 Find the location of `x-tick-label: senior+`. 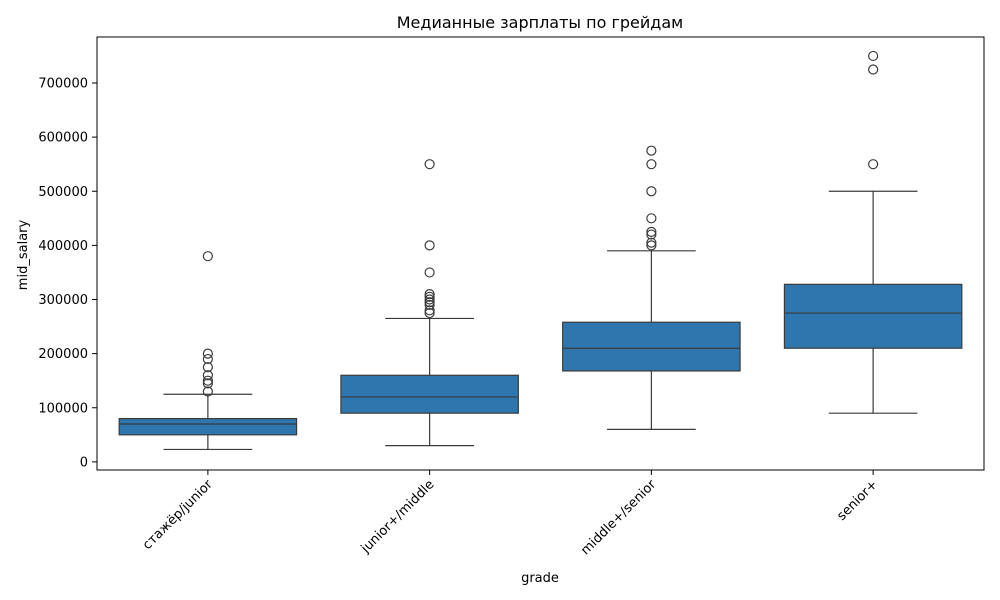

x-tick-label: senior+ is located at coordinates (857, 500).